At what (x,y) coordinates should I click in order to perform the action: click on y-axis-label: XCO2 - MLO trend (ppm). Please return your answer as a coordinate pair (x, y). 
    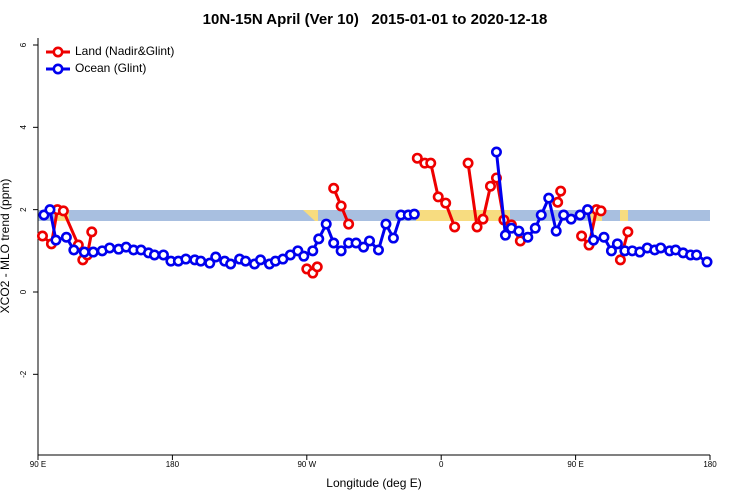
    Looking at the image, I should click on (6, 246).